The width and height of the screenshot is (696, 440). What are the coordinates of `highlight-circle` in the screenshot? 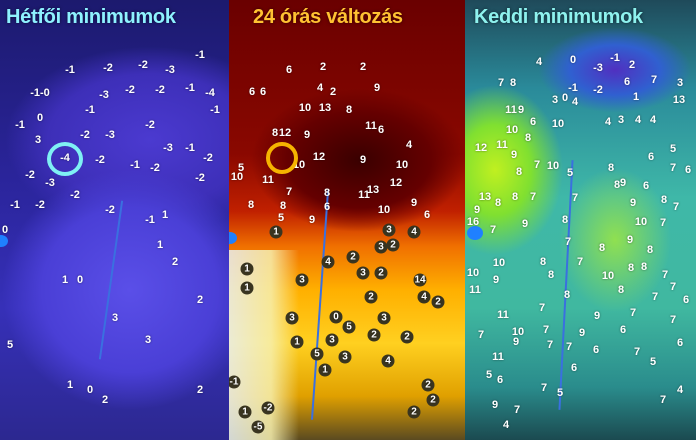 It's located at (65, 159).